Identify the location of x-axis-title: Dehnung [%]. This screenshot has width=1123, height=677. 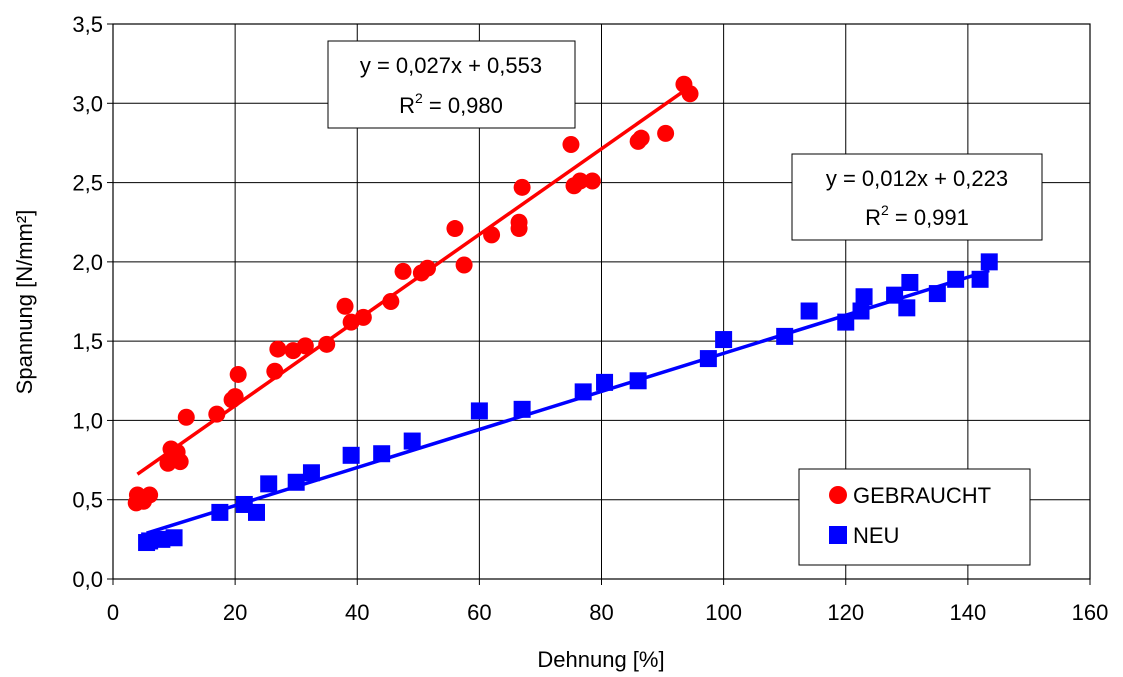
(600, 659).